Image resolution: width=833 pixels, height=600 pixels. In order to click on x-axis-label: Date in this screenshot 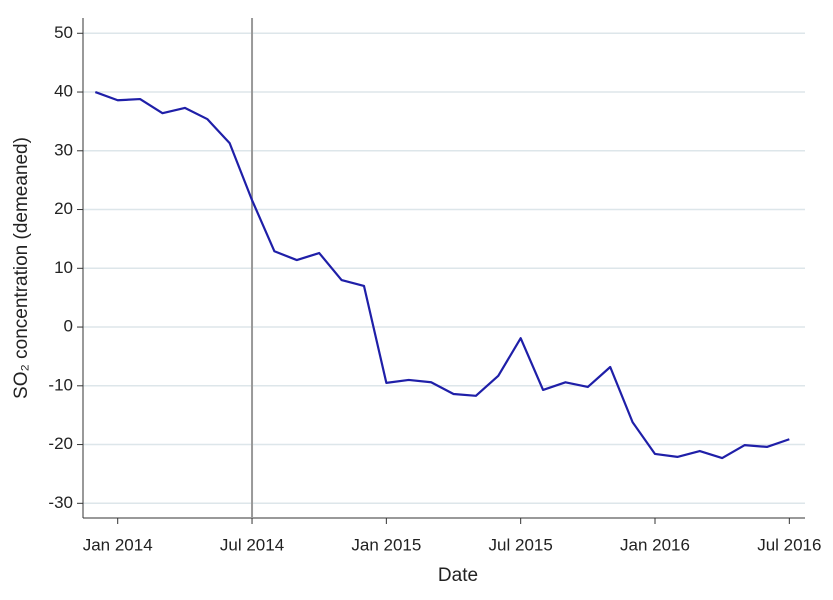, I will do `click(458, 575)`.